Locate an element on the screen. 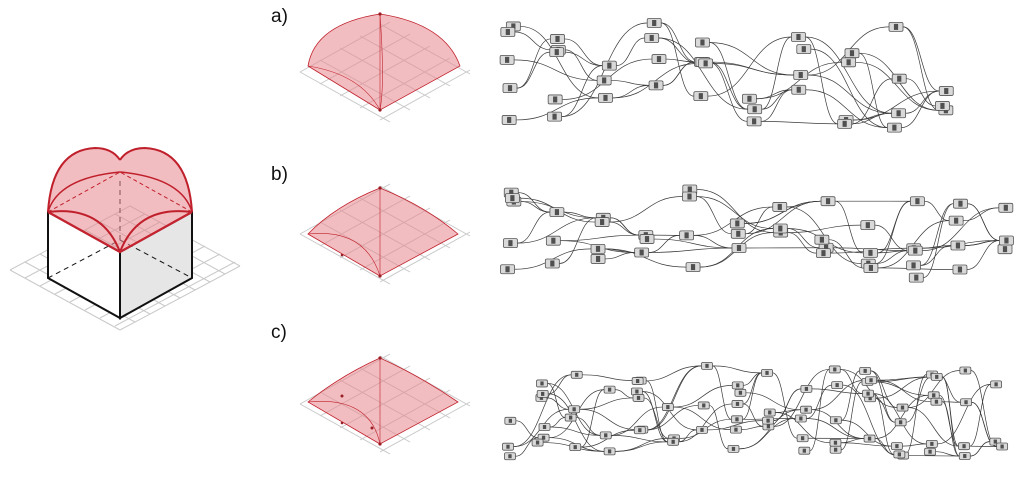 This screenshot has height=478, width=1021. groin-vault-cube-illustration is located at coordinates (125, 238).